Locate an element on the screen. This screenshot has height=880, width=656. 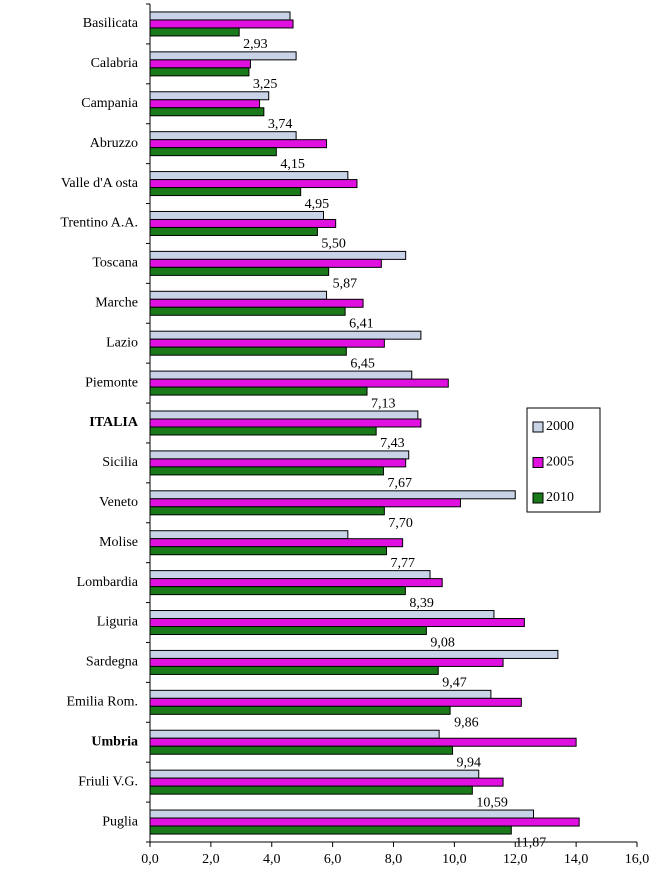
y-tick-label: Friuli V.G. is located at coordinates (108, 781).